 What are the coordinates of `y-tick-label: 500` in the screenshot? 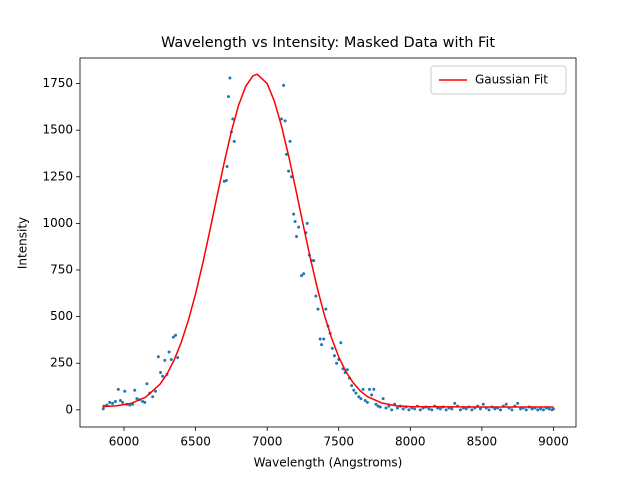 It's located at (61, 316).